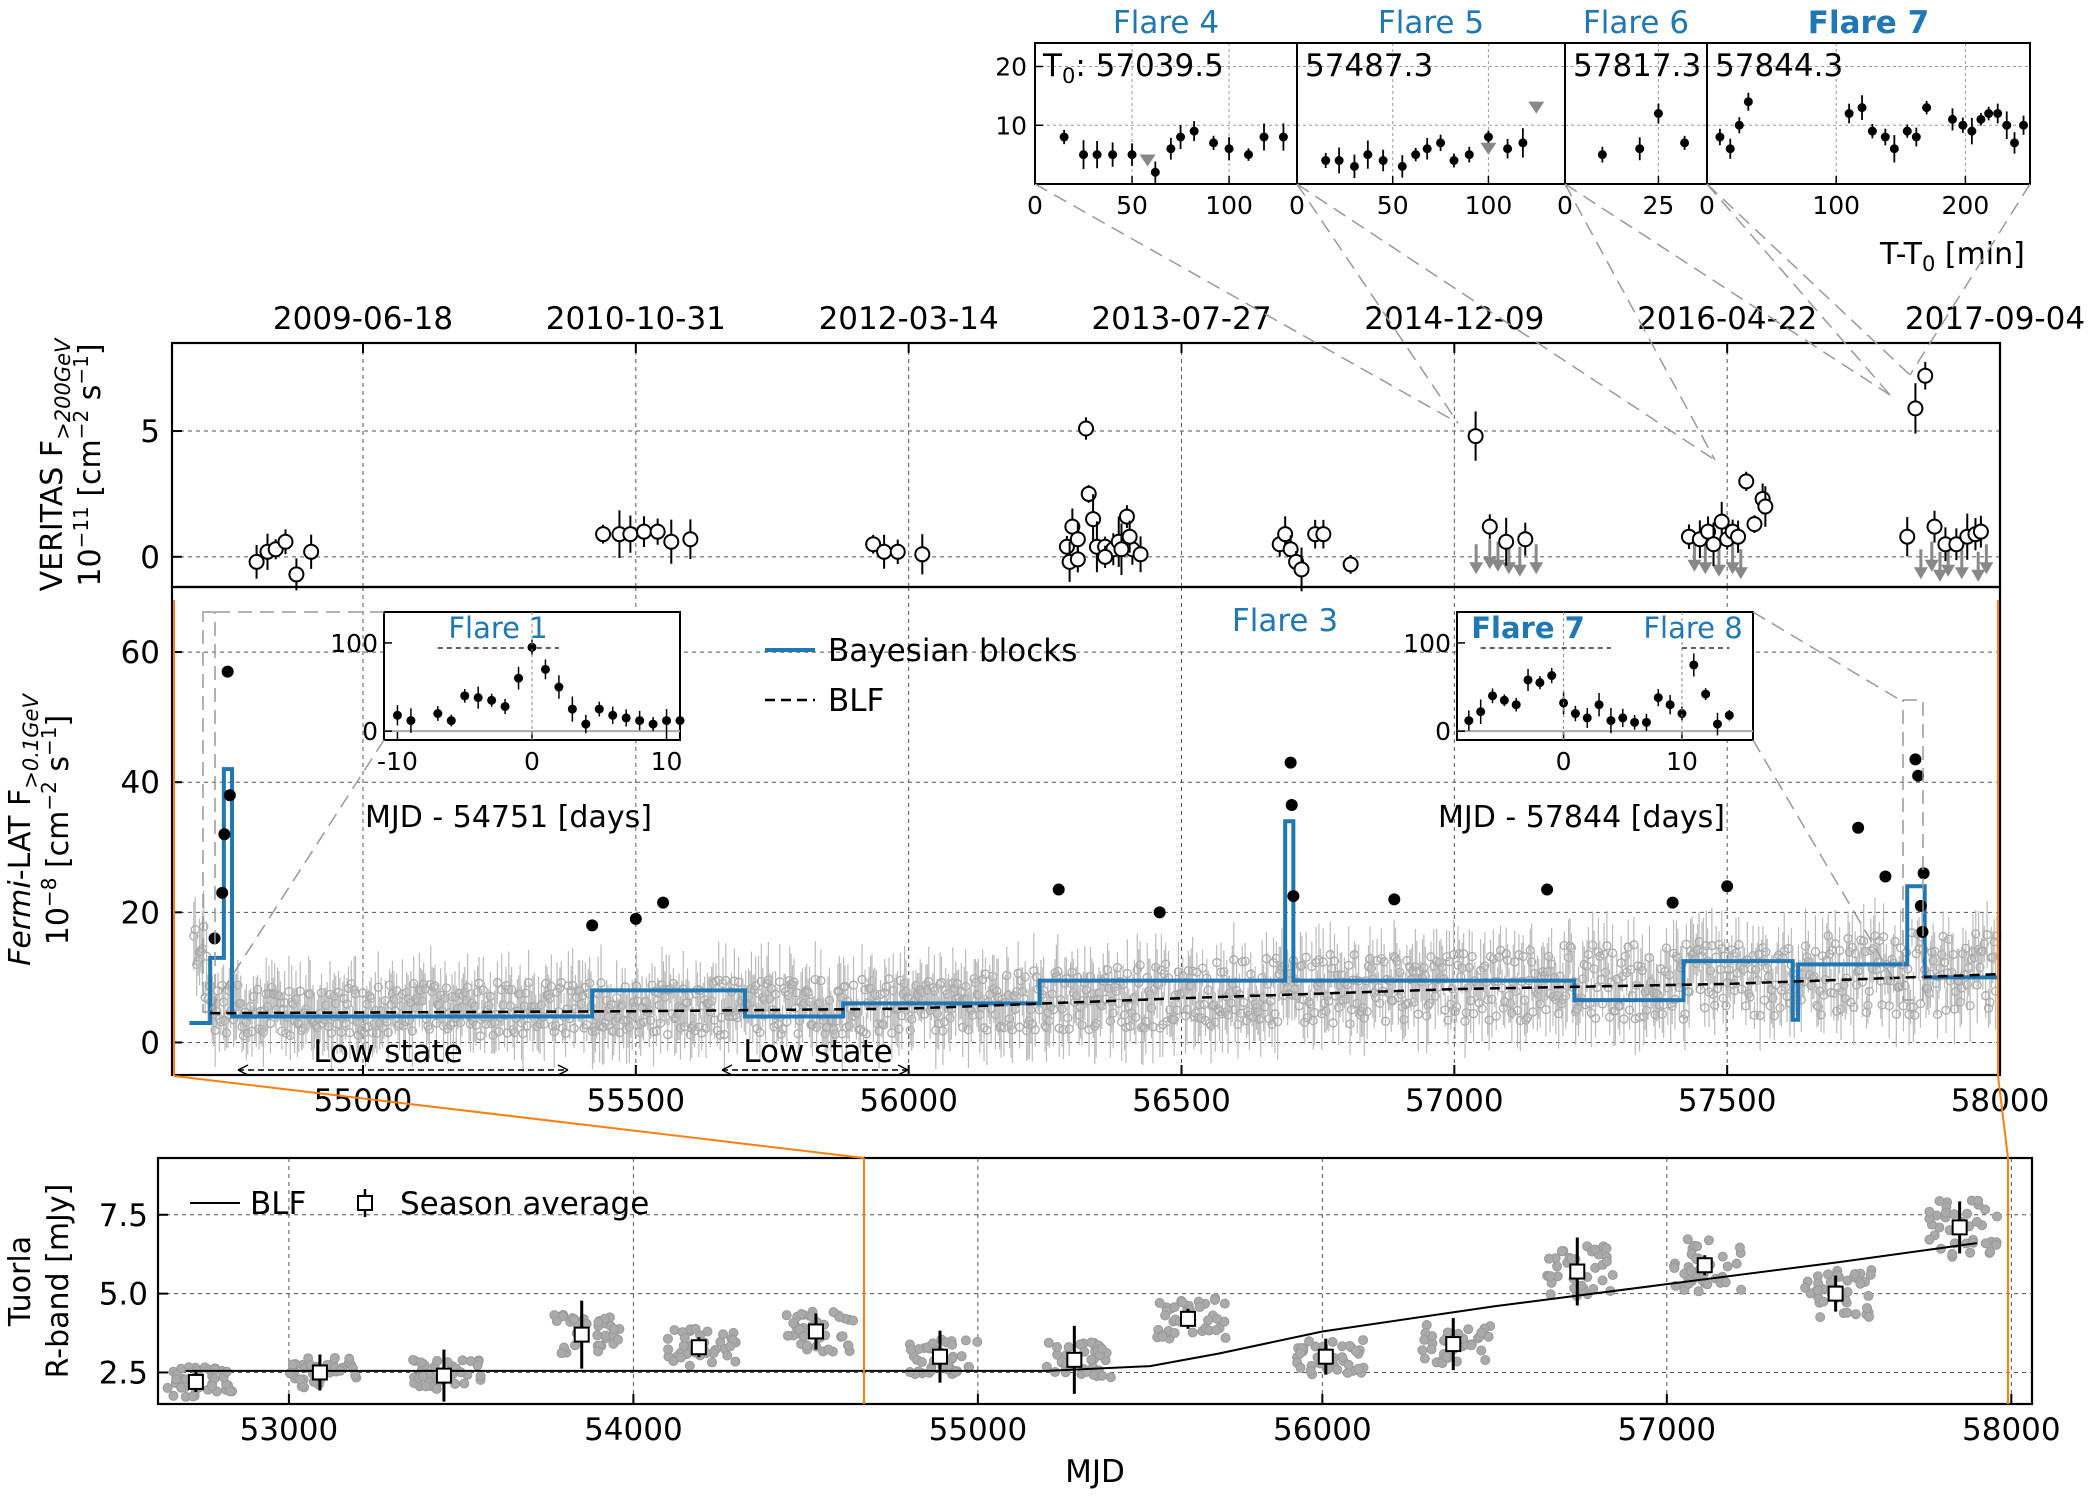 The width and height of the screenshot is (2098, 1498). I want to click on veritas-date-tick-label: 2017-09-04, so click(1995, 319).